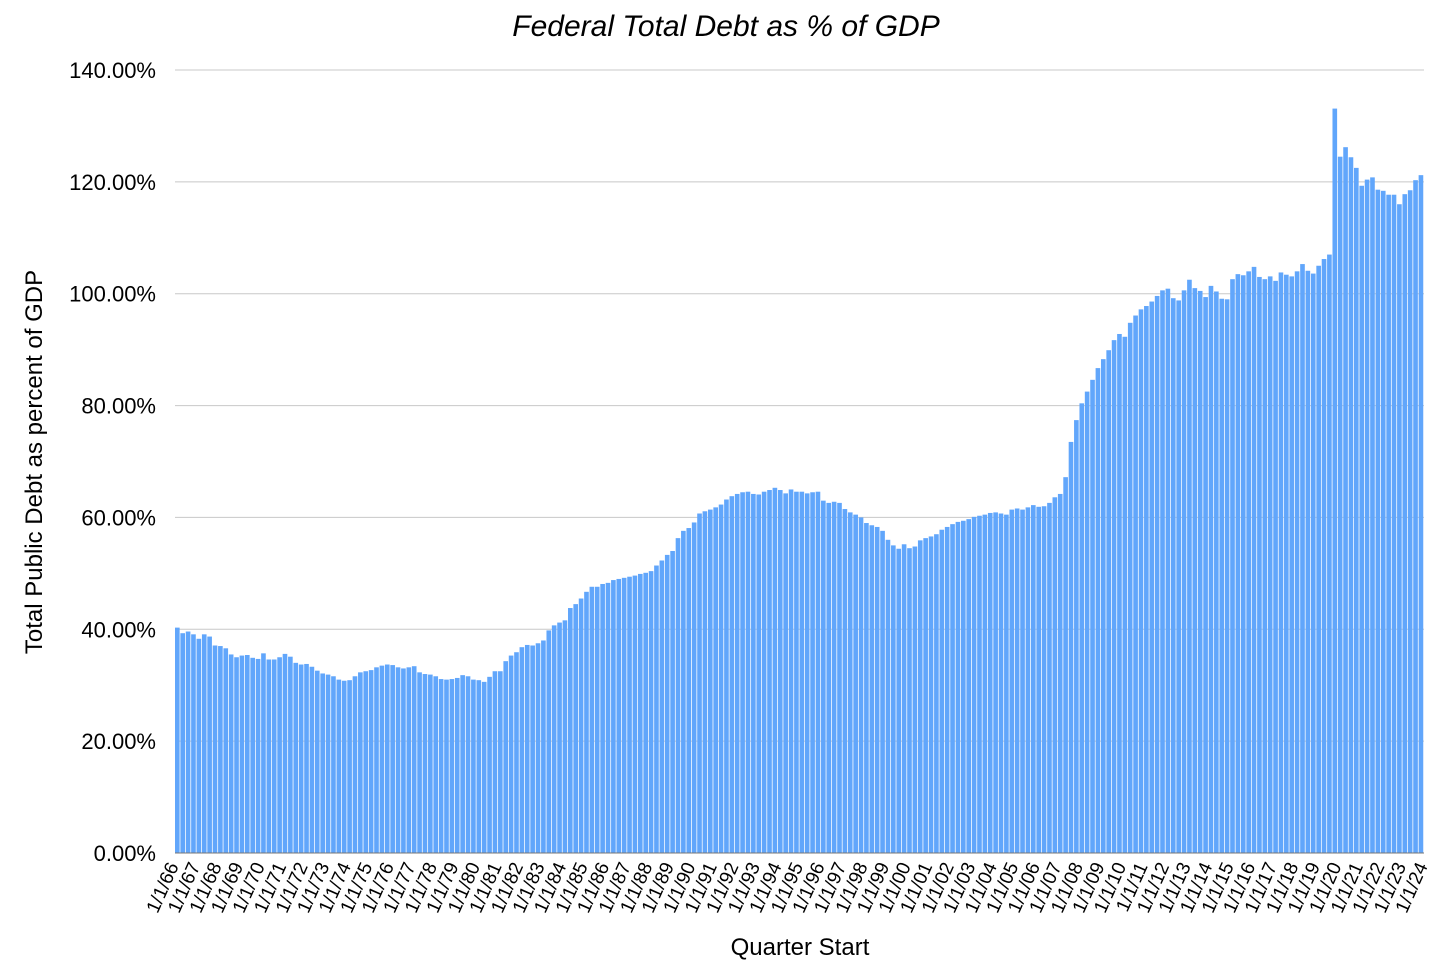  I want to click on y-tick-label: 20.00%, so click(118, 741).